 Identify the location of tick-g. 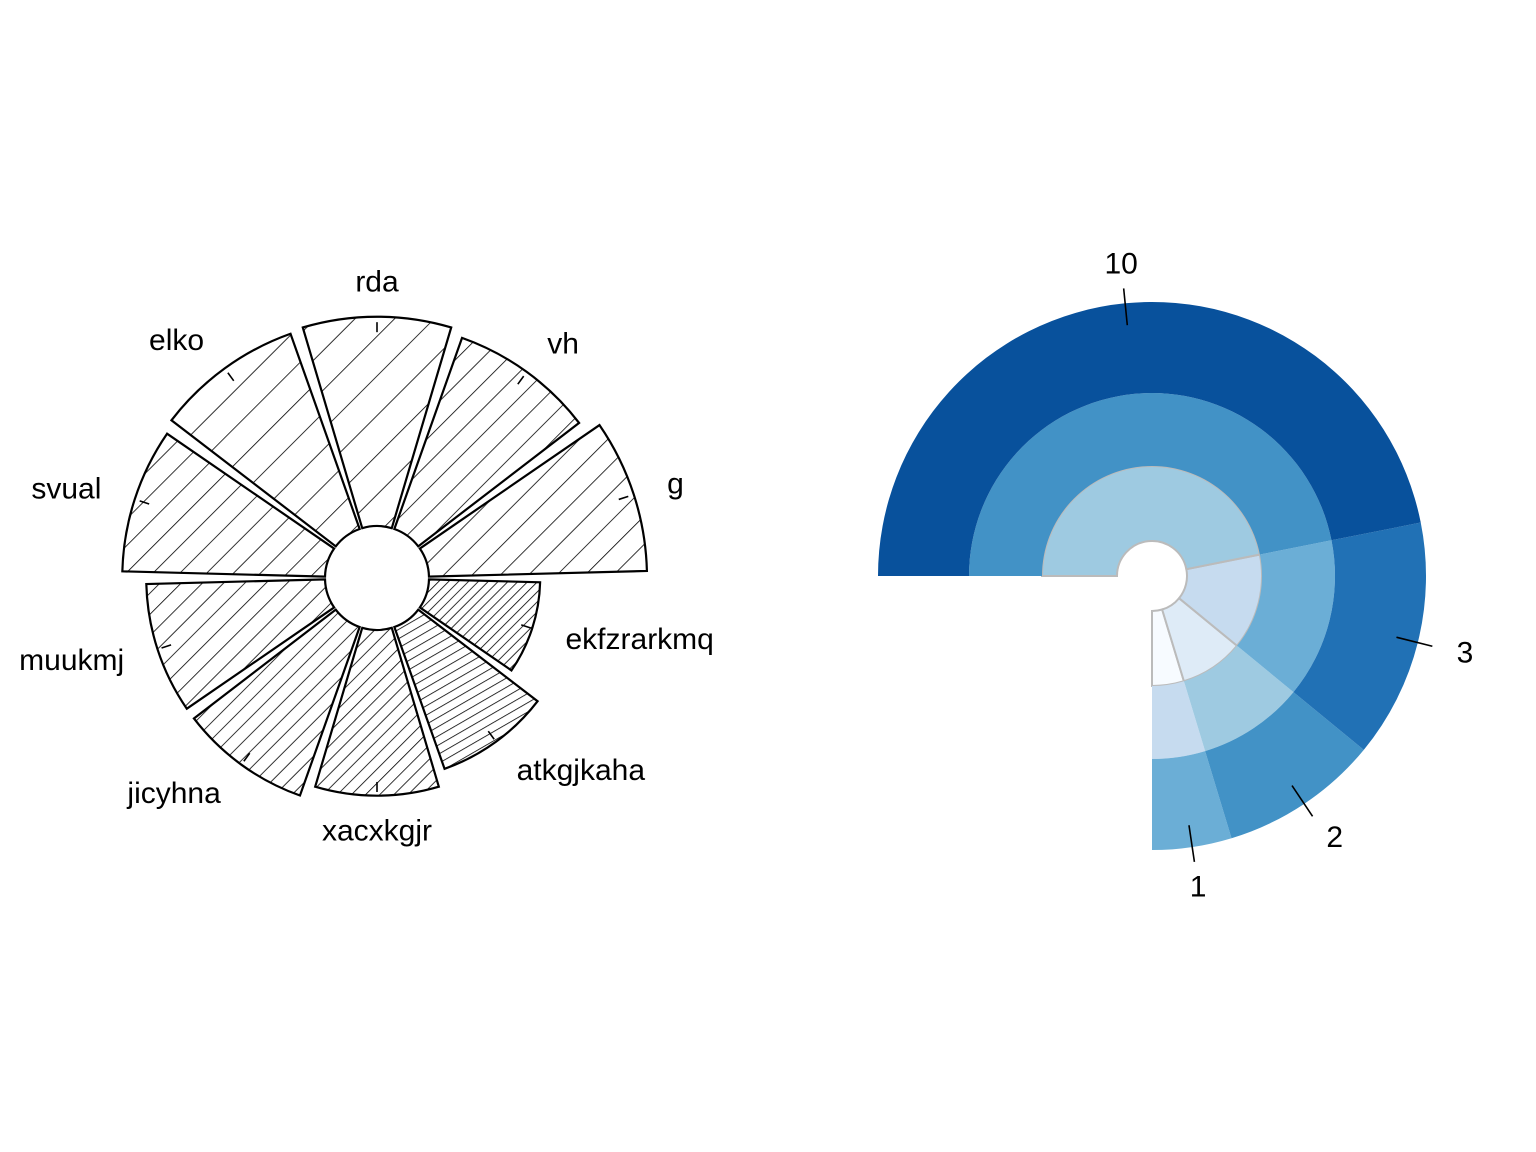
(623, 498).